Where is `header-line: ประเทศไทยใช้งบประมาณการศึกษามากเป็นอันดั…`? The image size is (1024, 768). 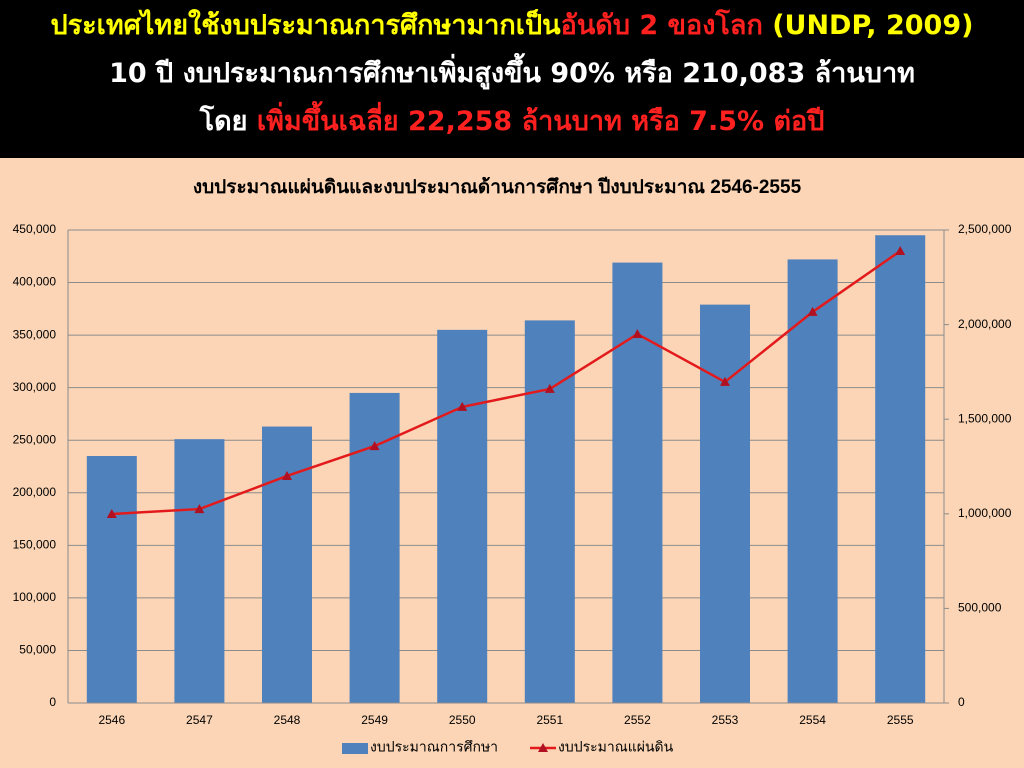
header-line: ประเทศไทยใช้งบประมาณการศึกษามากเป็นอันดั… is located at coordinates (512, 26).